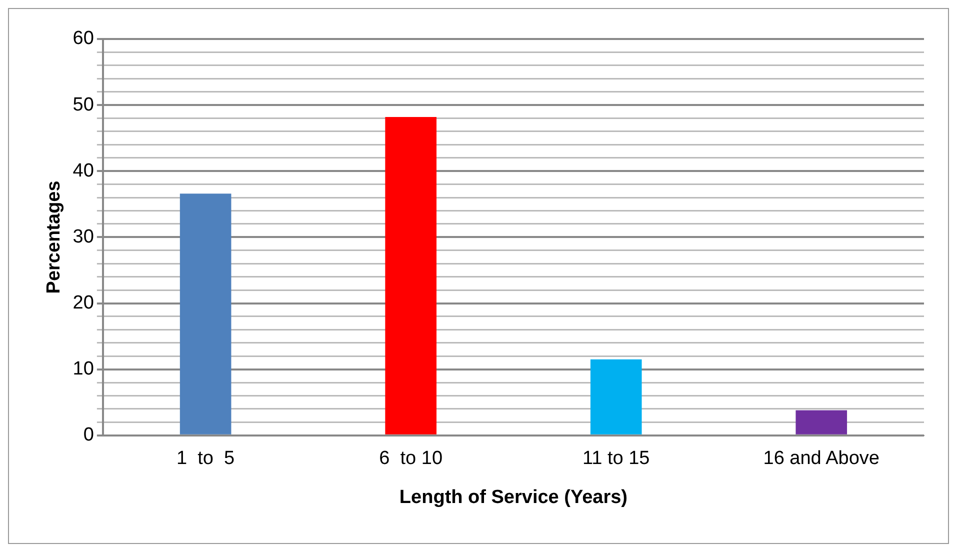 The width and height of the screenshot is (959, 554). What do you see at coordinates (616, 459) in the screenshot?
I see `x-tick-label: 11 to 15` at bounding box center [616, 459].